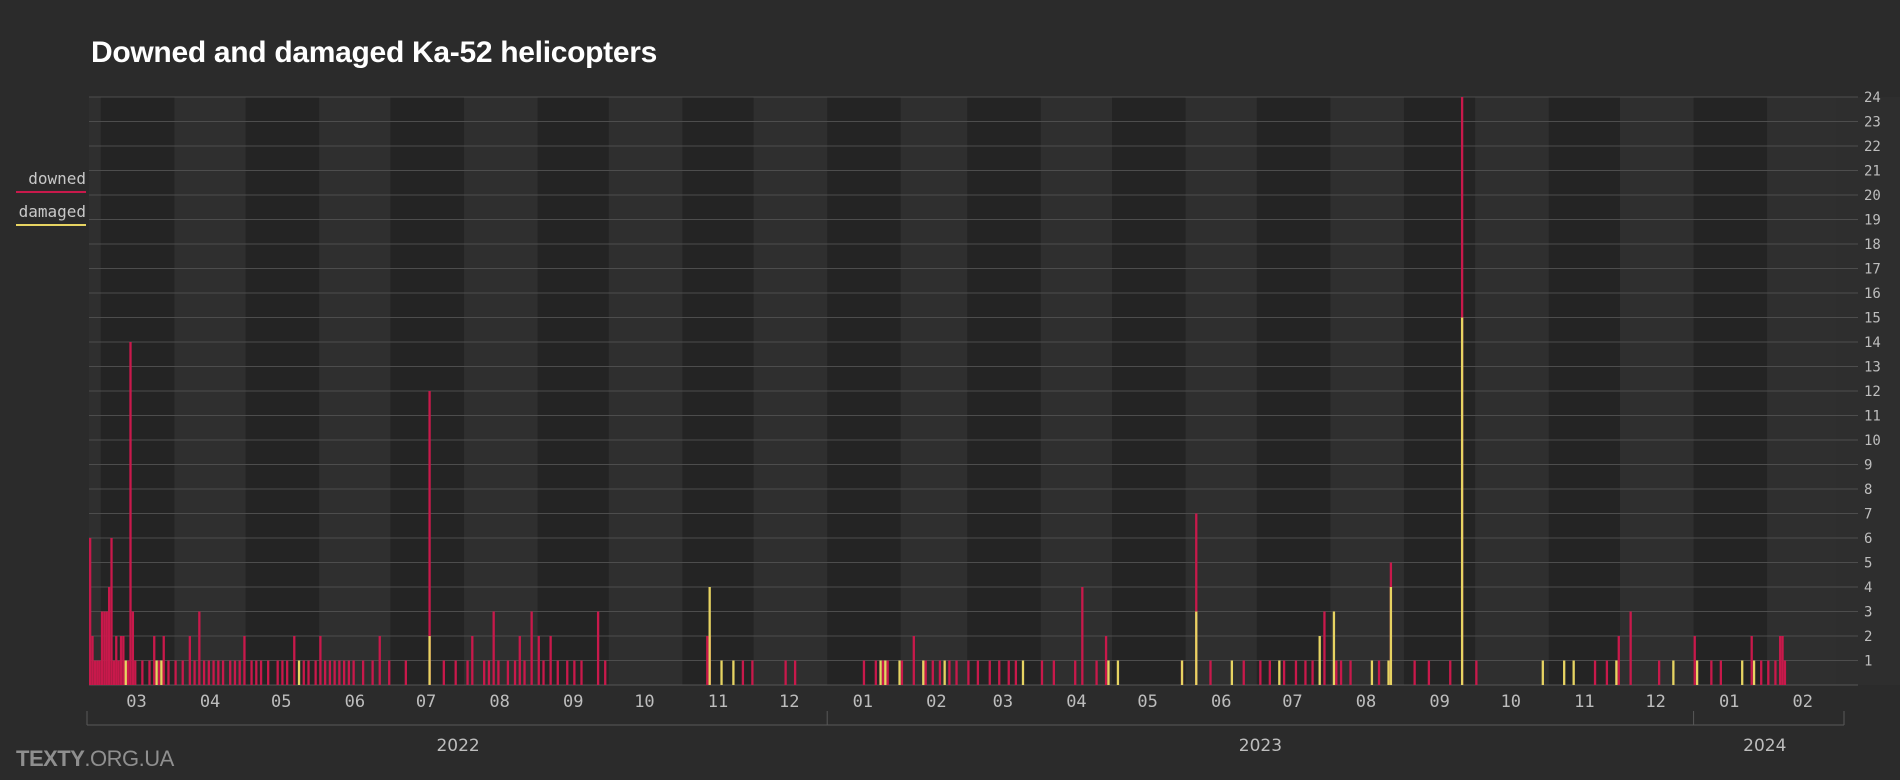 Image resolution: width=1900 pixels, height=780 pixels. What do you see at coordinates (499, 702) in the screenshot?
I see `month-label: 08` at bounding box center [499, 702].